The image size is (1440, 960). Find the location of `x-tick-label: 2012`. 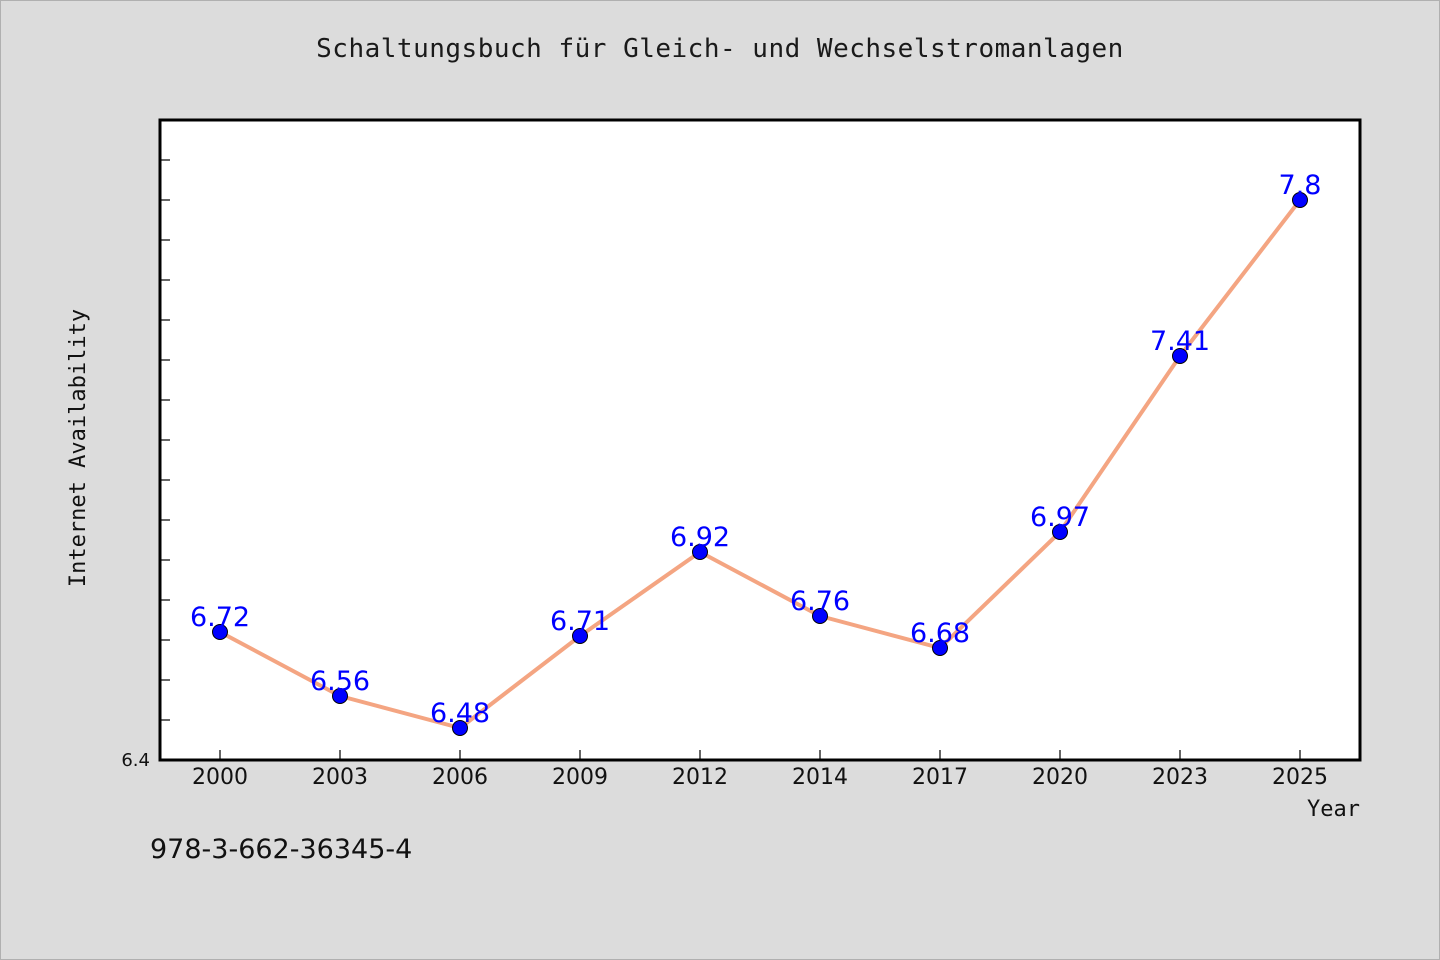

x-tick-label: 2012 is located at coordinates (700, 777).